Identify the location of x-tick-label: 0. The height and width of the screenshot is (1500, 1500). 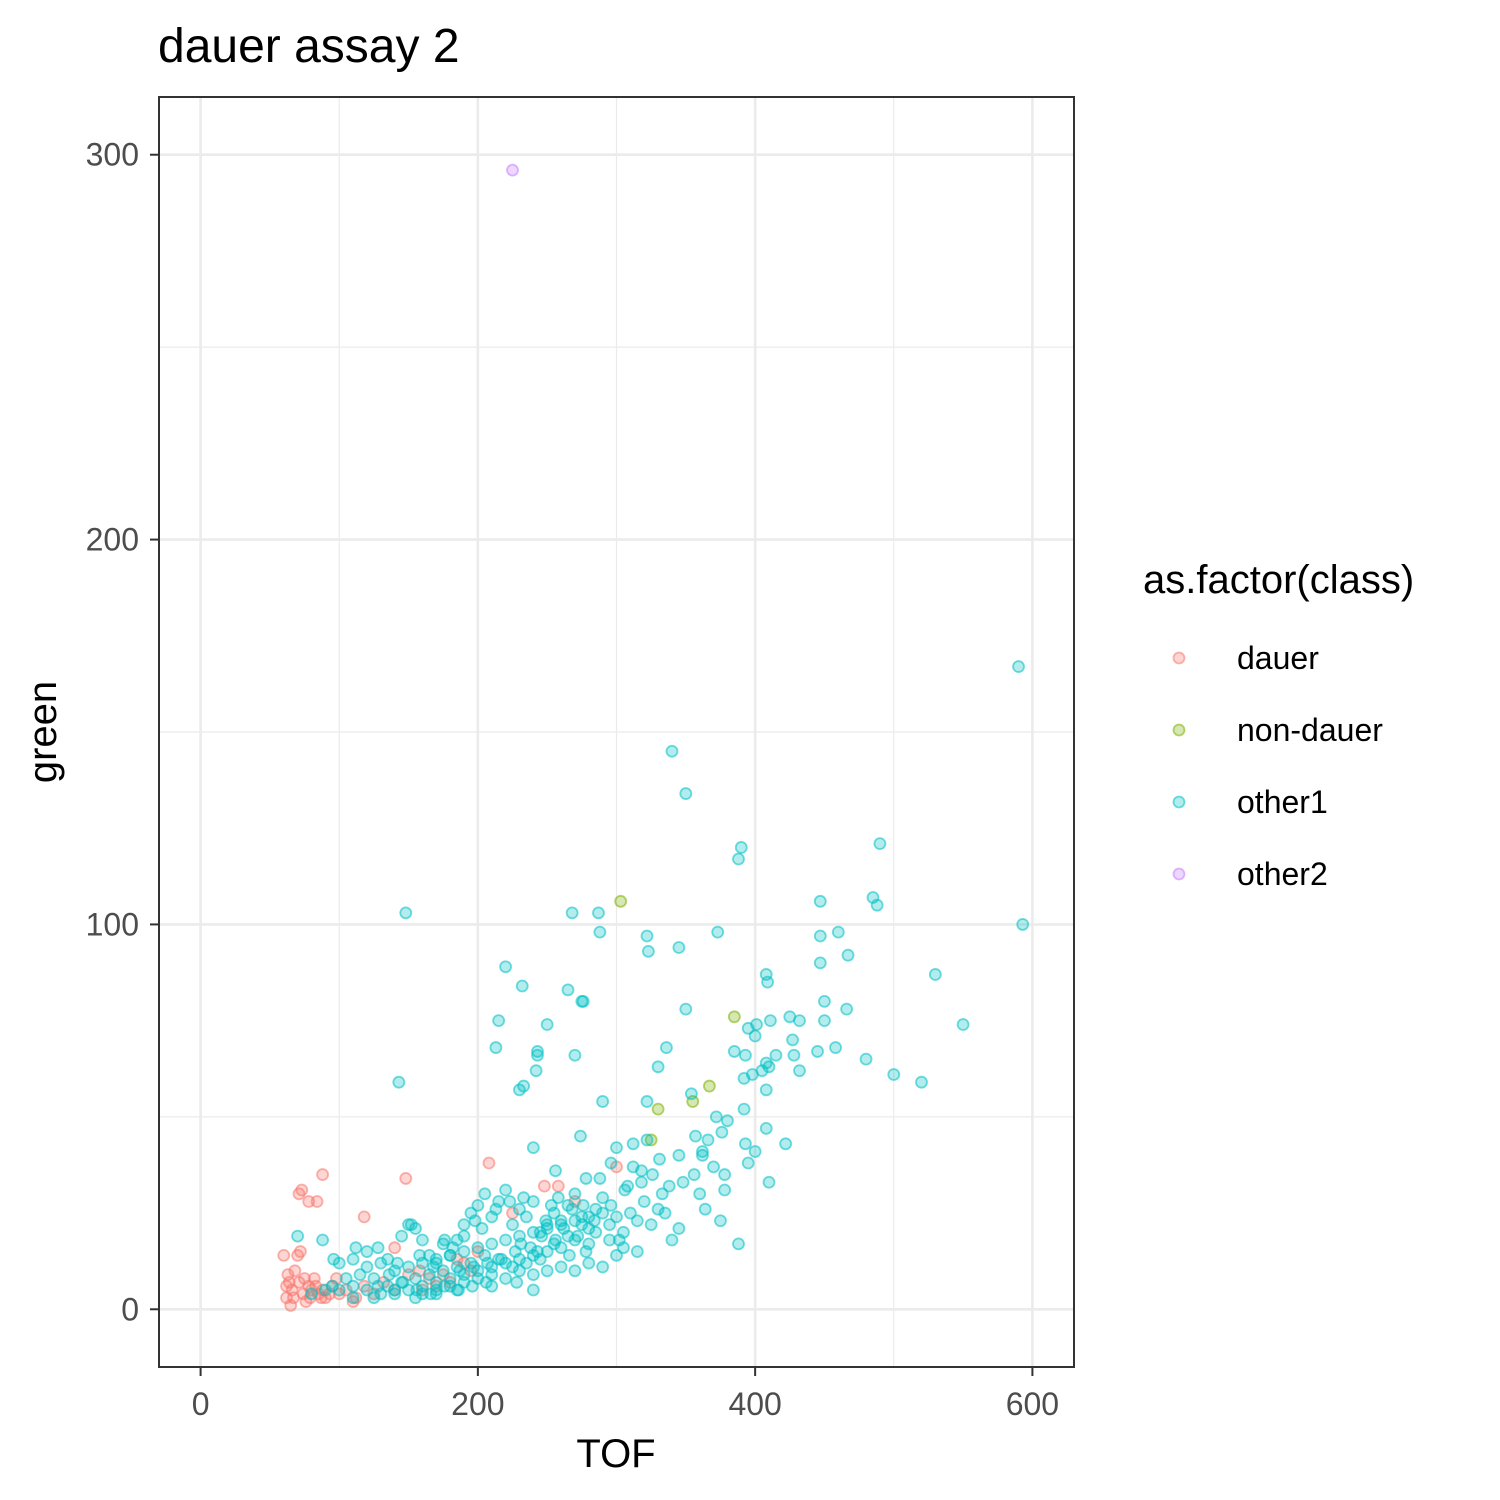
(201, 1404).